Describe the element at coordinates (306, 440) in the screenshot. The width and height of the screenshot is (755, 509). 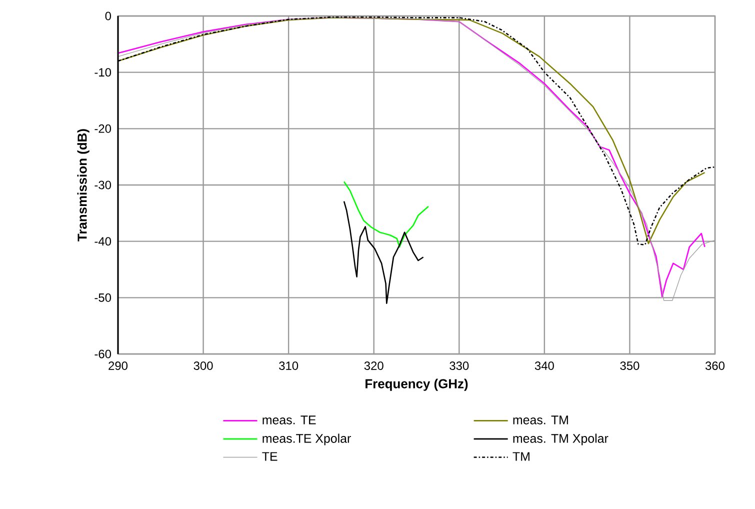
I see `legend-label: meas.TE Xpolar` at that location.